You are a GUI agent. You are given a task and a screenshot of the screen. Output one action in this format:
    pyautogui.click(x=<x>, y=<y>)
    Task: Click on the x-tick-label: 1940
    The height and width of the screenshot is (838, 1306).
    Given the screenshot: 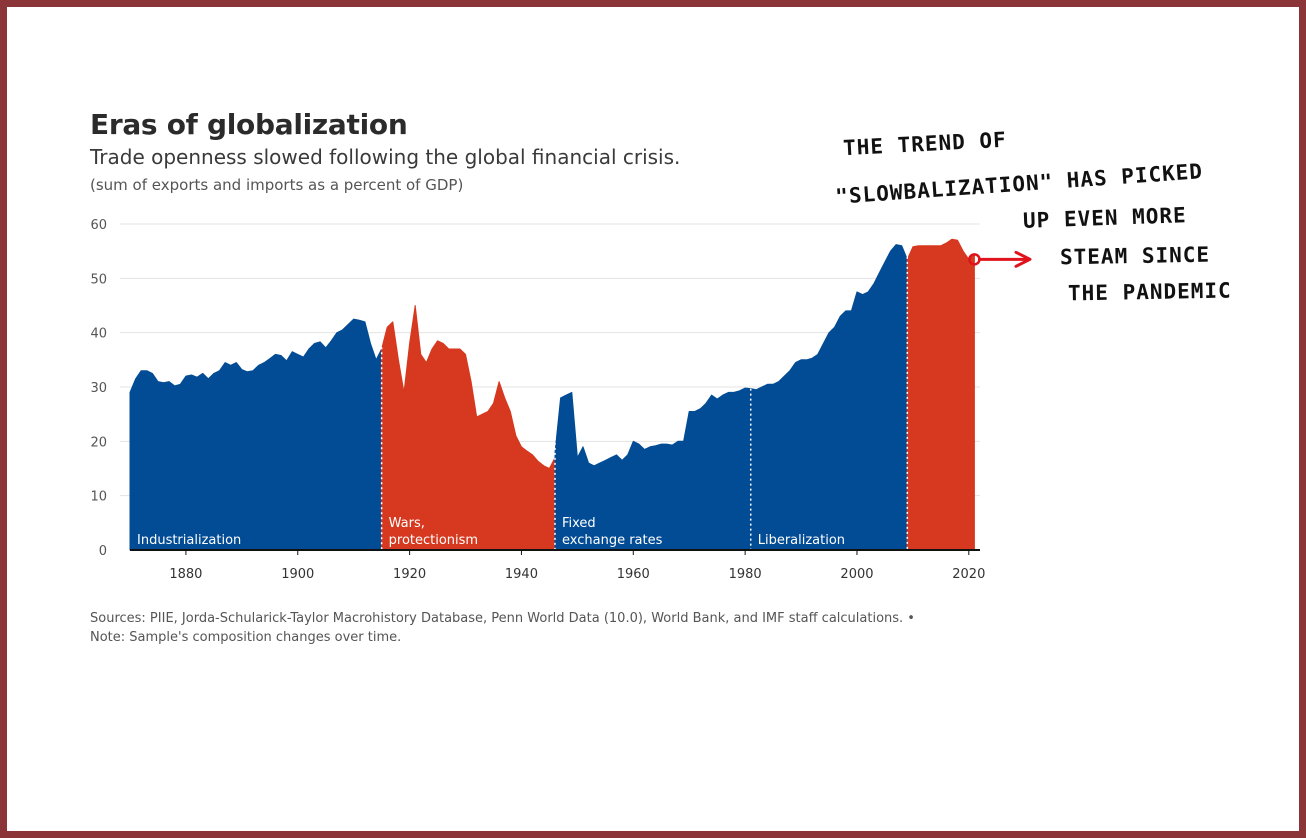 What is the action you would take?
    pyautogui.click(x=521, y=574)
    